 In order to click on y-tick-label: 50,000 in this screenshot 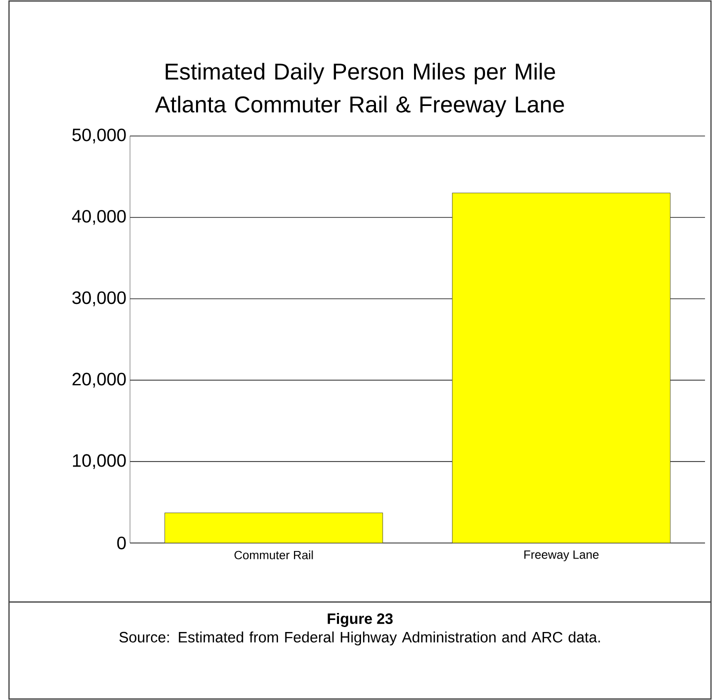, I will do `click(99, 136)`.